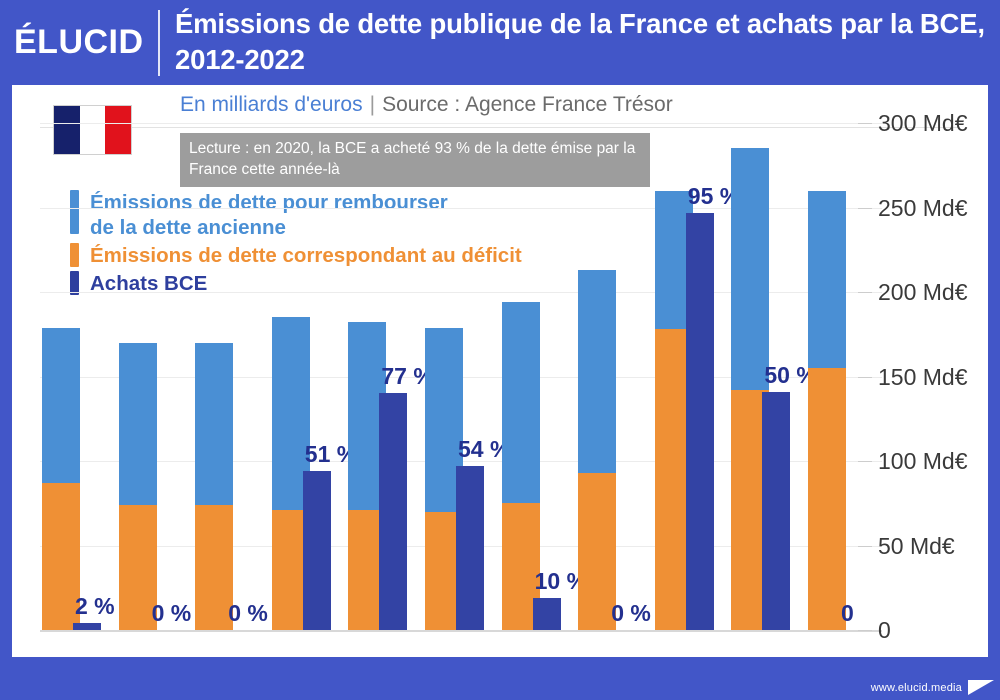  What do you see at coordinates (79, 42) in the screenshot?
I see `logo-text: ÉLUCID` at bounding box center [79, 42].